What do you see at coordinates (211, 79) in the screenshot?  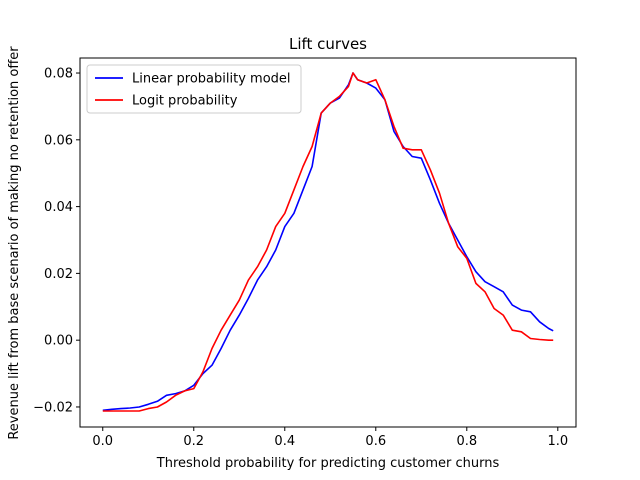 I see `legend-label: Linear probability model` at bounding box center [211, 79].